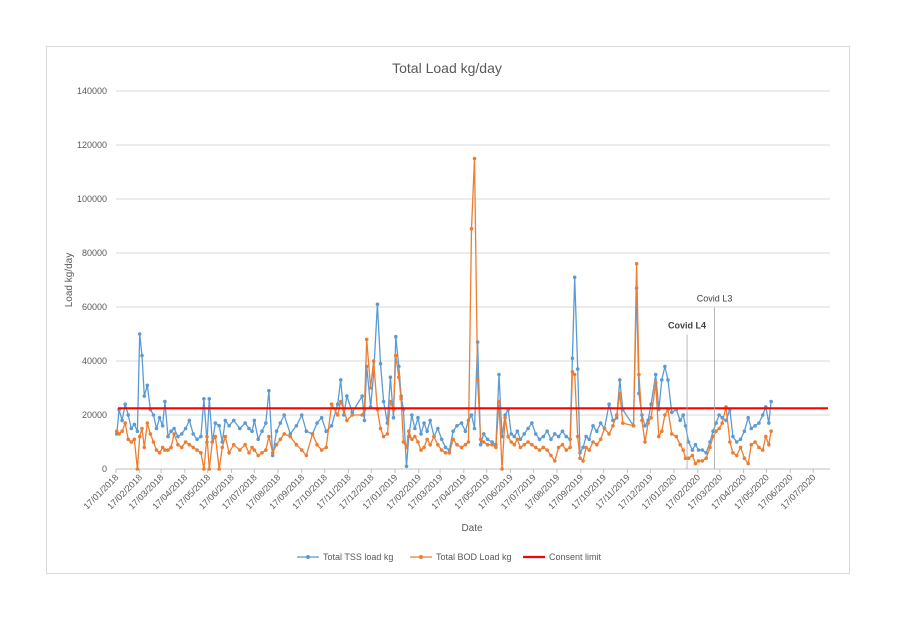 This screenshot has width=906, height=635. Describe the element at coordinates (92, 145) in the screenshot. I see `y-tick-label: 120000` at that location.